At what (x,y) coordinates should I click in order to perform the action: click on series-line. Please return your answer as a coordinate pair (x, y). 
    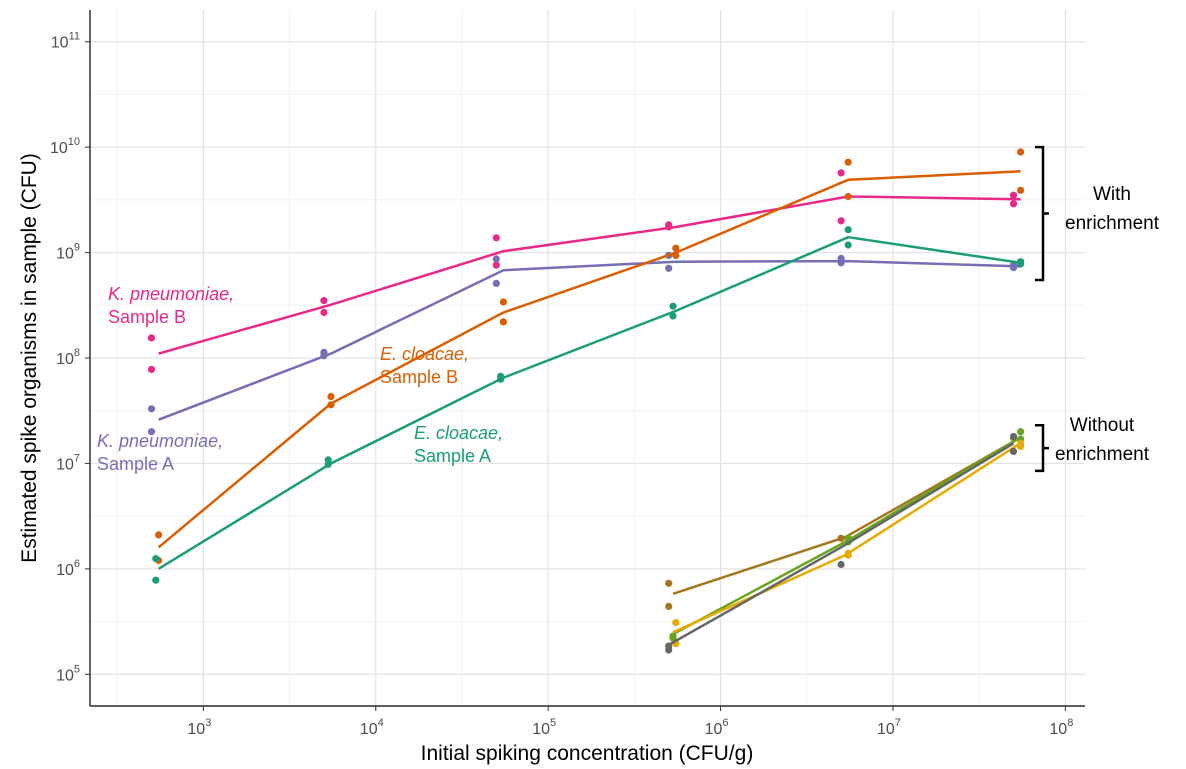
    Looking at the image, I should click on (841, 544).